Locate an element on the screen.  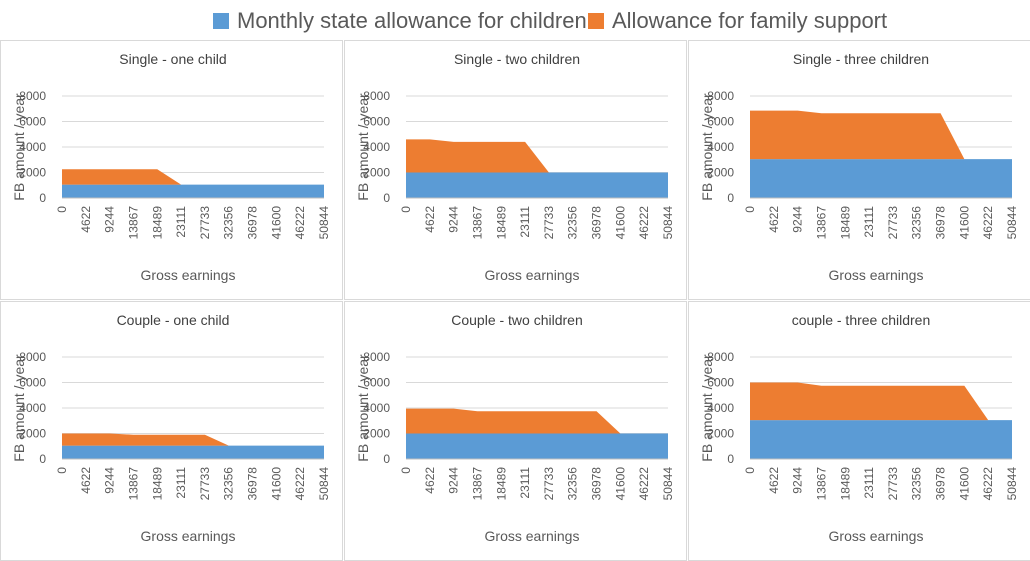
chart-title: Single - two children is located at coordinates (517, 59).